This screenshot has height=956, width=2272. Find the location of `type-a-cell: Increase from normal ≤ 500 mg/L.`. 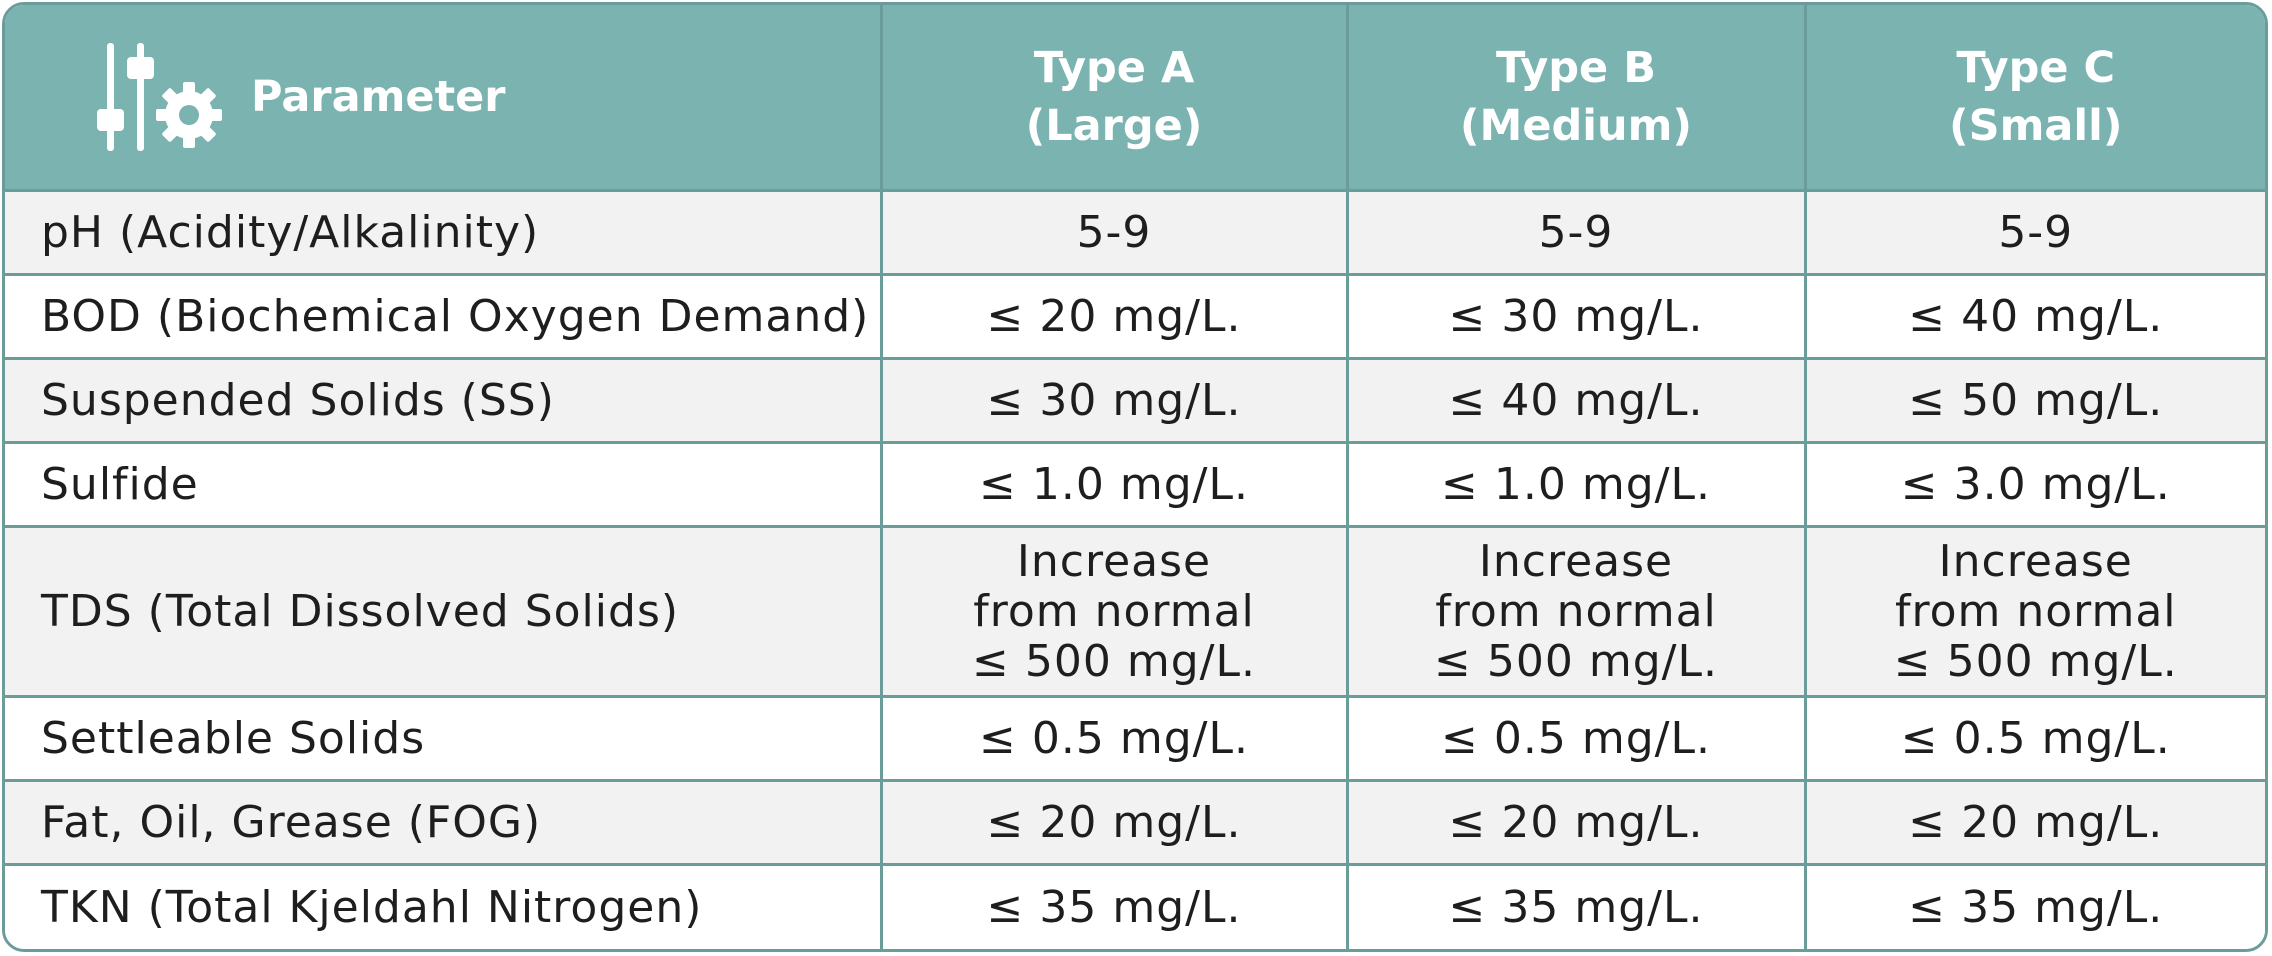

type-a-cell: Increase from normal ≤ 500 mg/L. is located at coordinates (1114, 611).